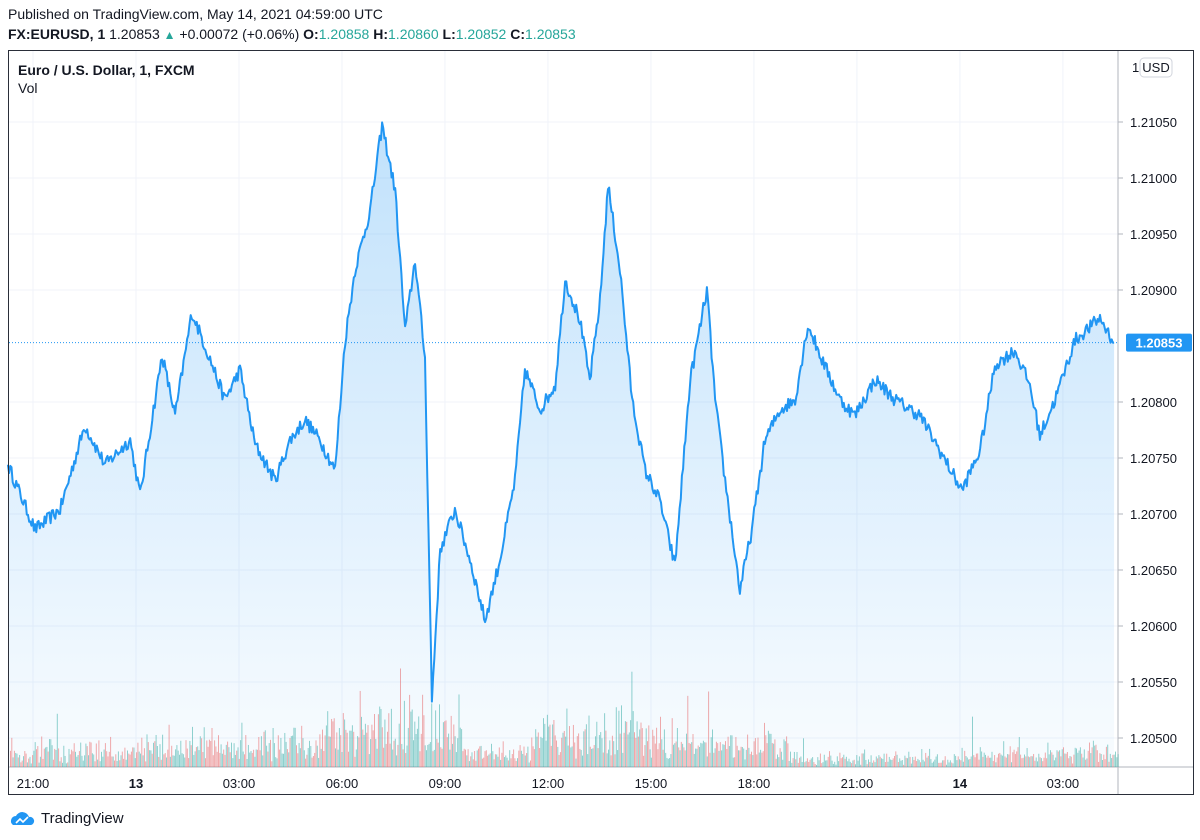 This screenshot has height=840, width=1200. Describe the element at coordinates (28, 88) in the screenshot. I see `volume-legend: Vol` at that location.